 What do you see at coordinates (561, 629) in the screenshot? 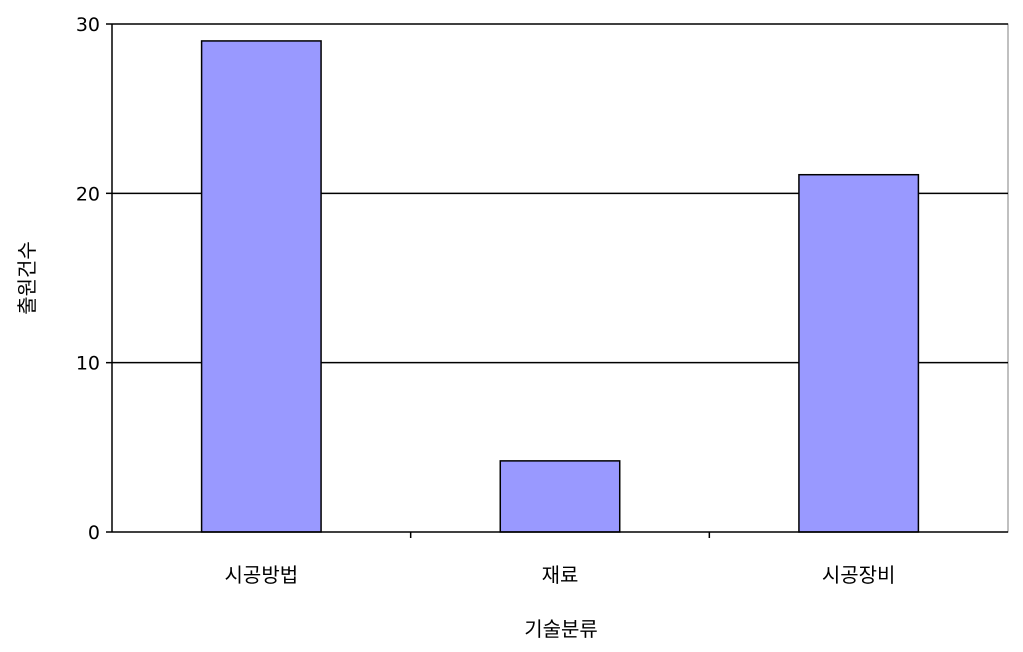
I see `x-axis-title: 기술분류` at bounding box center [561, 629].